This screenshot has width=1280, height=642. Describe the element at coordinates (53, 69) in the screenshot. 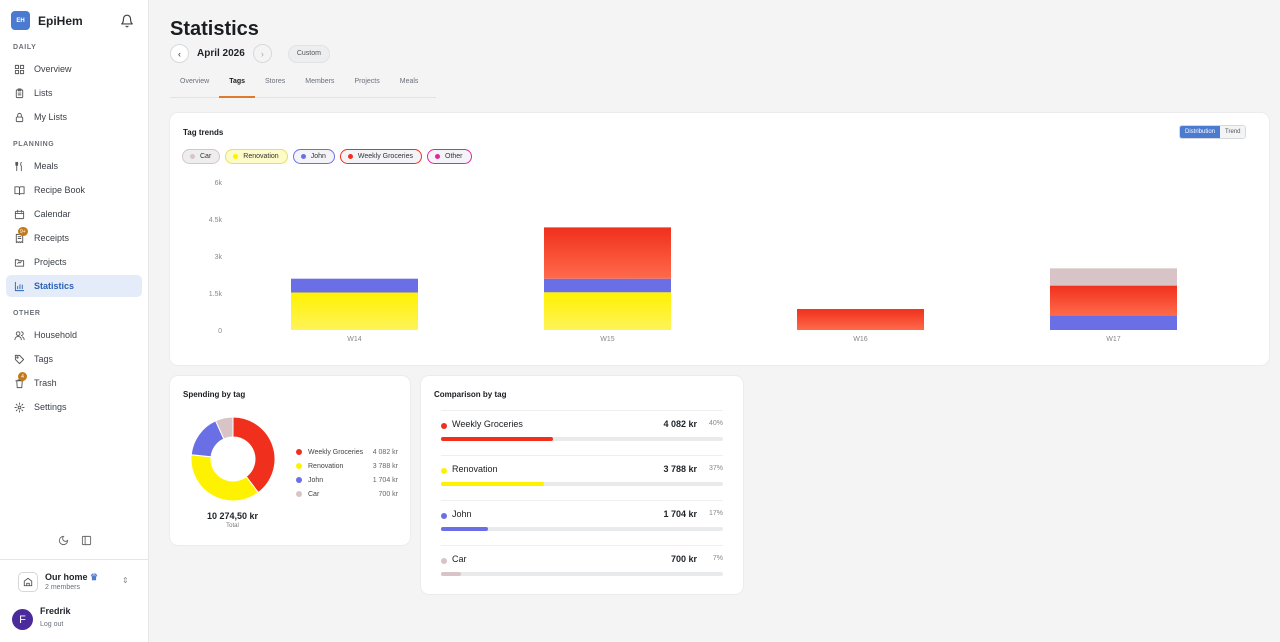

I see `sidebar-item-label: Overview` at that location.